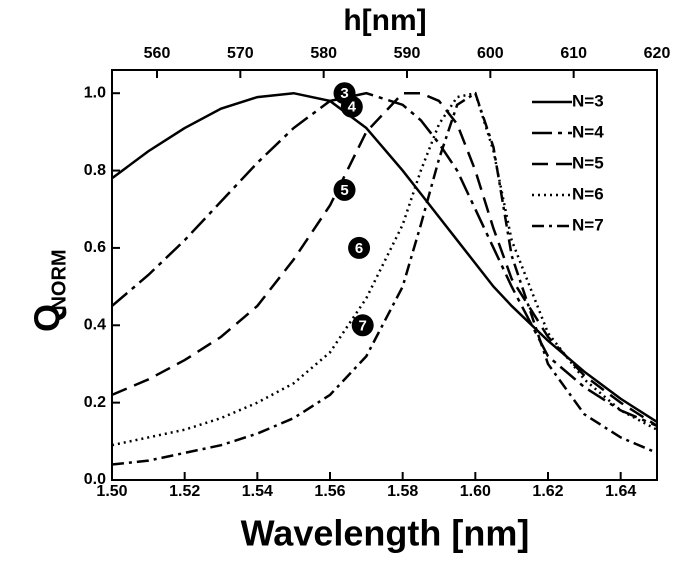 This screenshot has width=677, height=565. I want to click on x2-tick-label: 570, so click(240, 53).